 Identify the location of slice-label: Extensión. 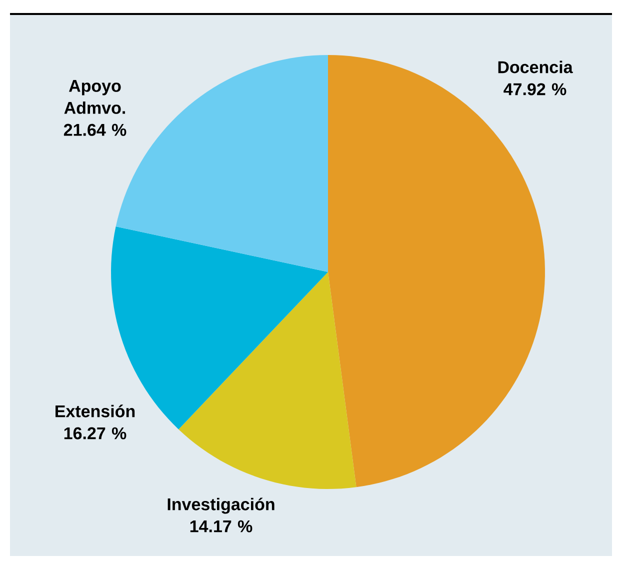
(95, 411).